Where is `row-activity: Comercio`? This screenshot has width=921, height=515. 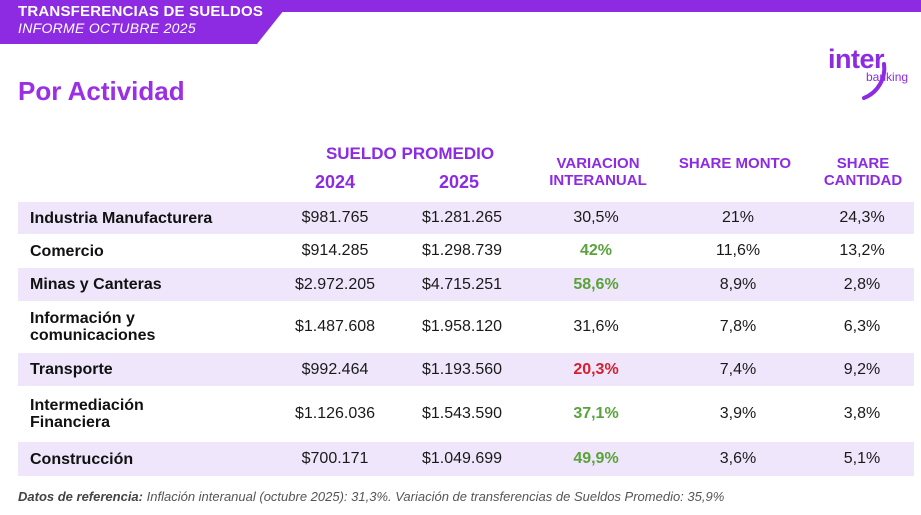
row-activity: Comercio is located at coordinates (67, 251).